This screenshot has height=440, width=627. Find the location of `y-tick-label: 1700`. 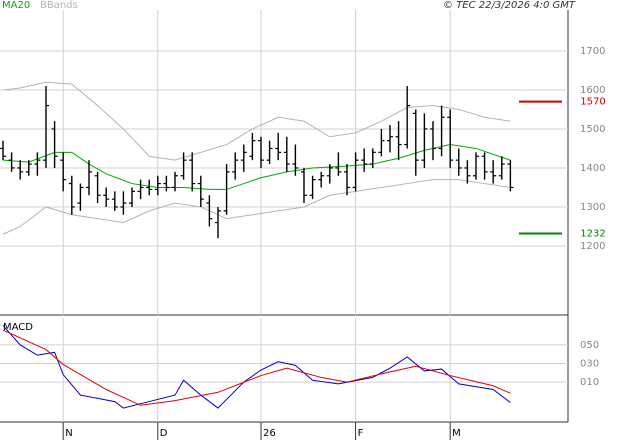

y-tick-label: 1700 is located at coordinates (592, 51).